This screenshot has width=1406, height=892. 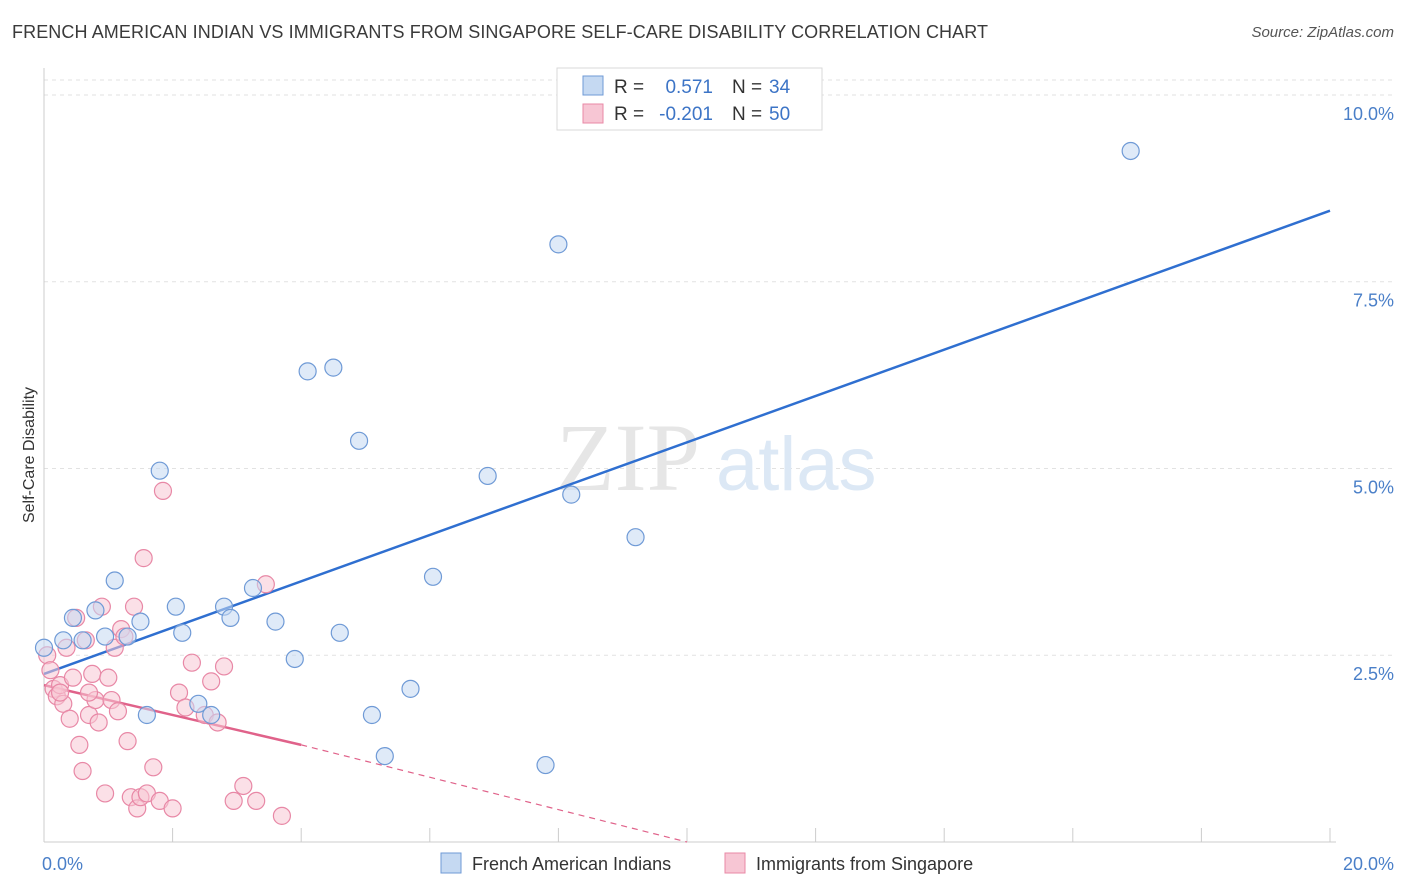 What do you see at coordinates (689, 99) in the screenshot?
I see `legend: R = 0.571 N = 34 R = -0.201 N = 50` at bounding box center [689, 99].